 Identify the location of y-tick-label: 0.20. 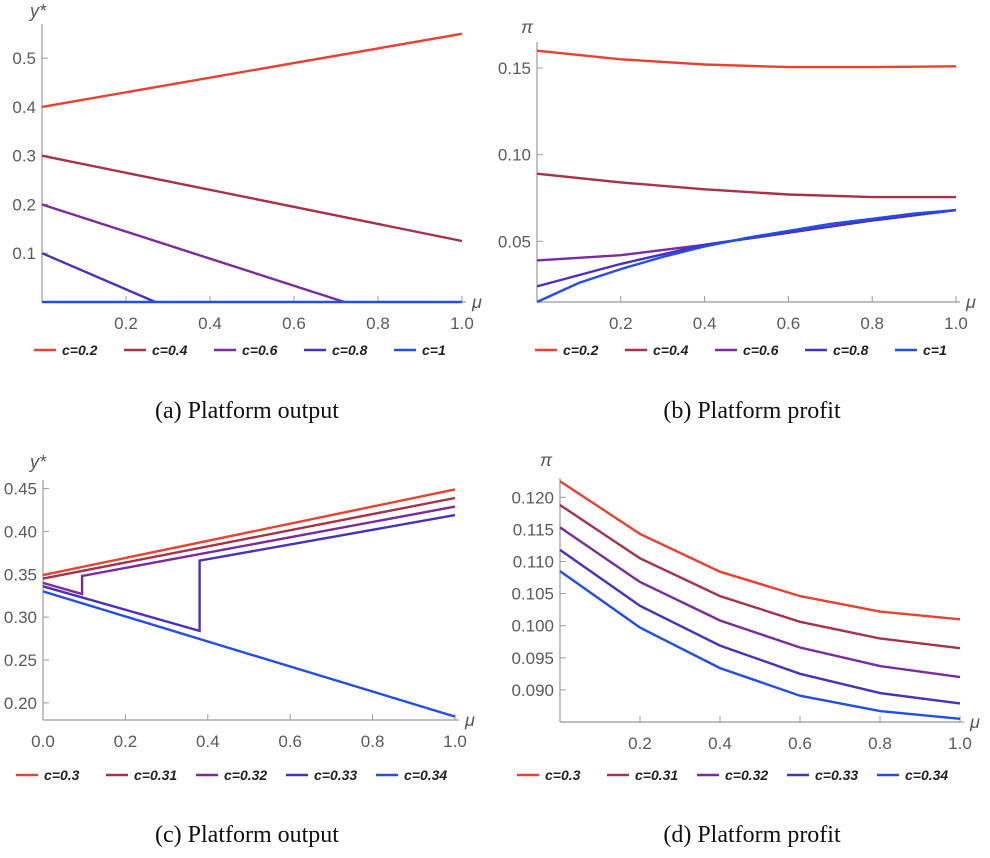
(20, 703).